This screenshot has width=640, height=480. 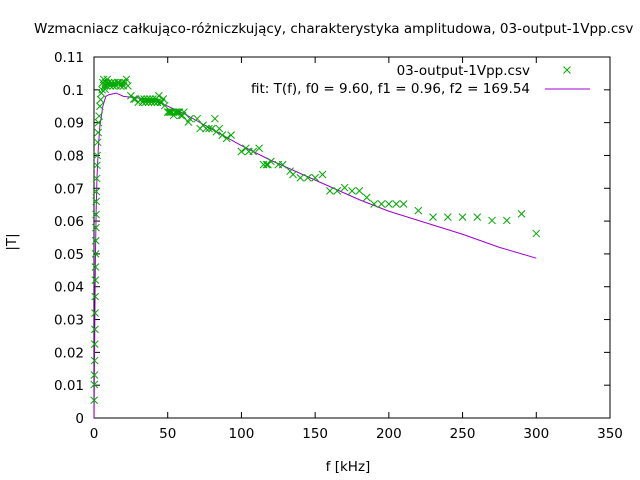 What do you see at coordinates (69, 58) in the screenshot?
I see `y-tick-label: 0.11` at bounding box center [69, 58].